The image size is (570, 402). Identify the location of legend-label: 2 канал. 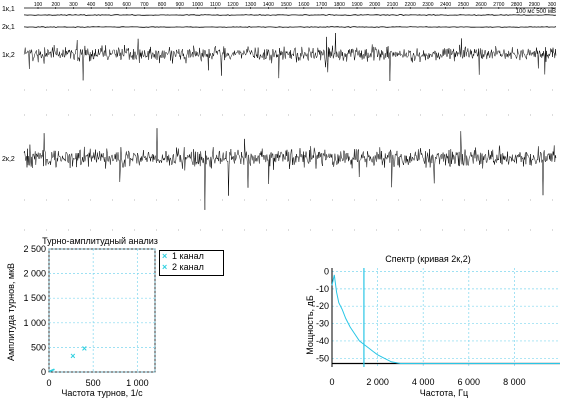
(188, 267).